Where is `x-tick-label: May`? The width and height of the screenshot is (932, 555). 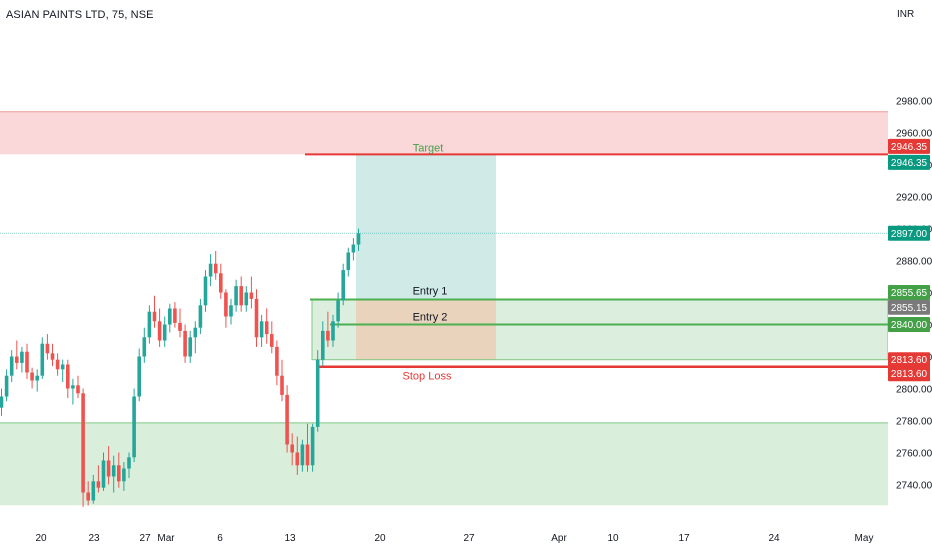 x-tick-label: May is located at coordinates (864, 538).